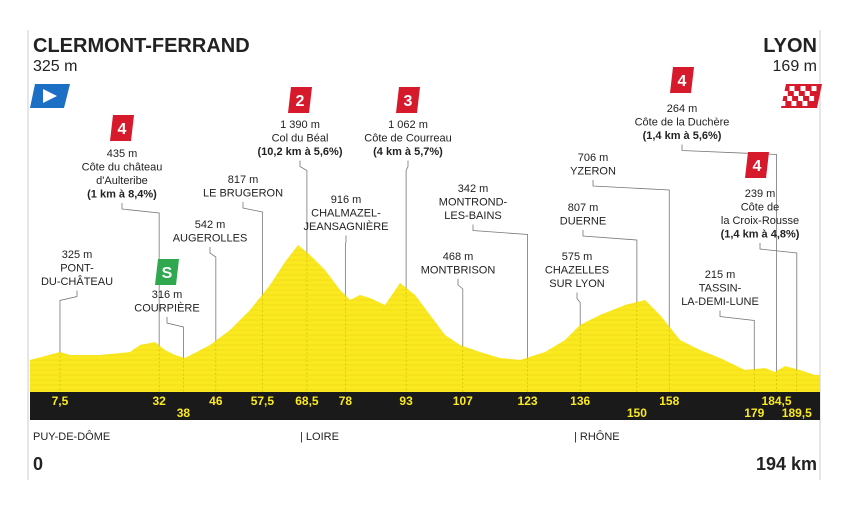  What do you see at coordinates (167, 295) in the screenshot?
I see `waypoint-text: 316 m` at bounding box center [167, 295].